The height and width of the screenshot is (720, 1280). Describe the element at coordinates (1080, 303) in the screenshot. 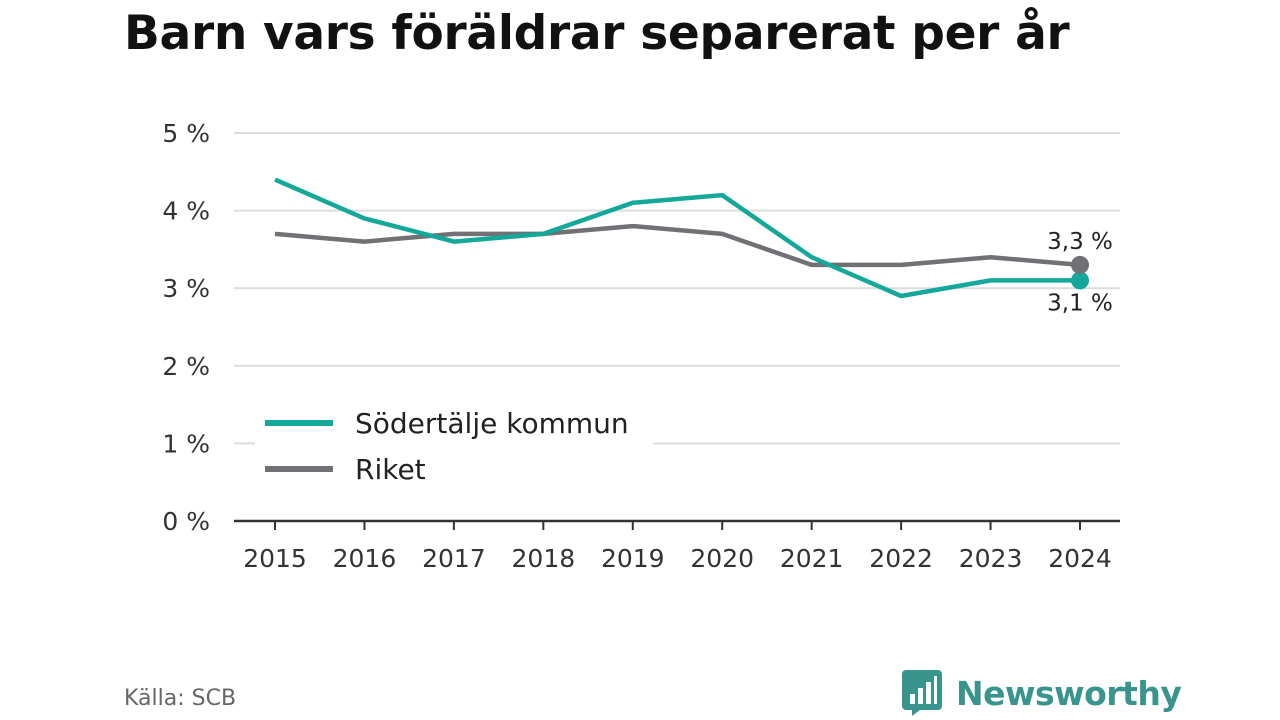

I see `series-end-label: 3,1 %` at that location.